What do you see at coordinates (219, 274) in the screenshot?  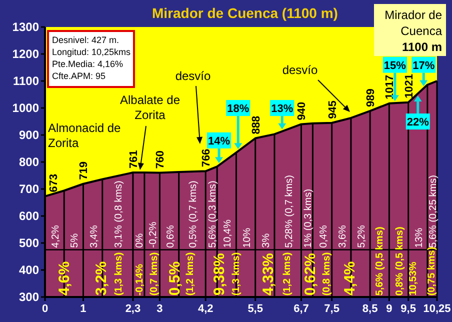 I see `annotation: 9,38%` at bounding box center [219, 274].